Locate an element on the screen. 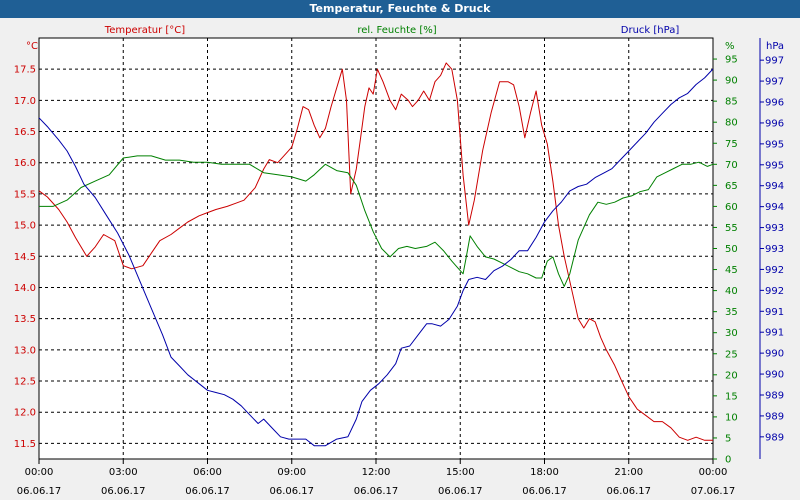 Image resolution: width=800 pixels, height=500 pixels. window-title: Temperatur, Feuchte & Druck is located at coordinates (400, 9).